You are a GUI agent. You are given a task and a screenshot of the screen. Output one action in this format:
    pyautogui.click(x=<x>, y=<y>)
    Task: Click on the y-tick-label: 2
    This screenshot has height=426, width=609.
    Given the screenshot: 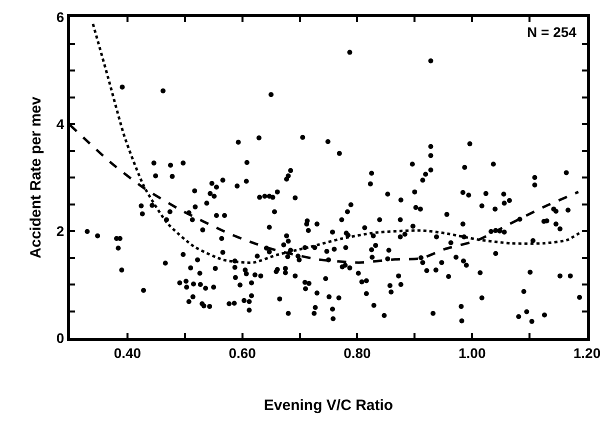 What is the action you would take?
    pyautogui.click(x=60, y=230)
    